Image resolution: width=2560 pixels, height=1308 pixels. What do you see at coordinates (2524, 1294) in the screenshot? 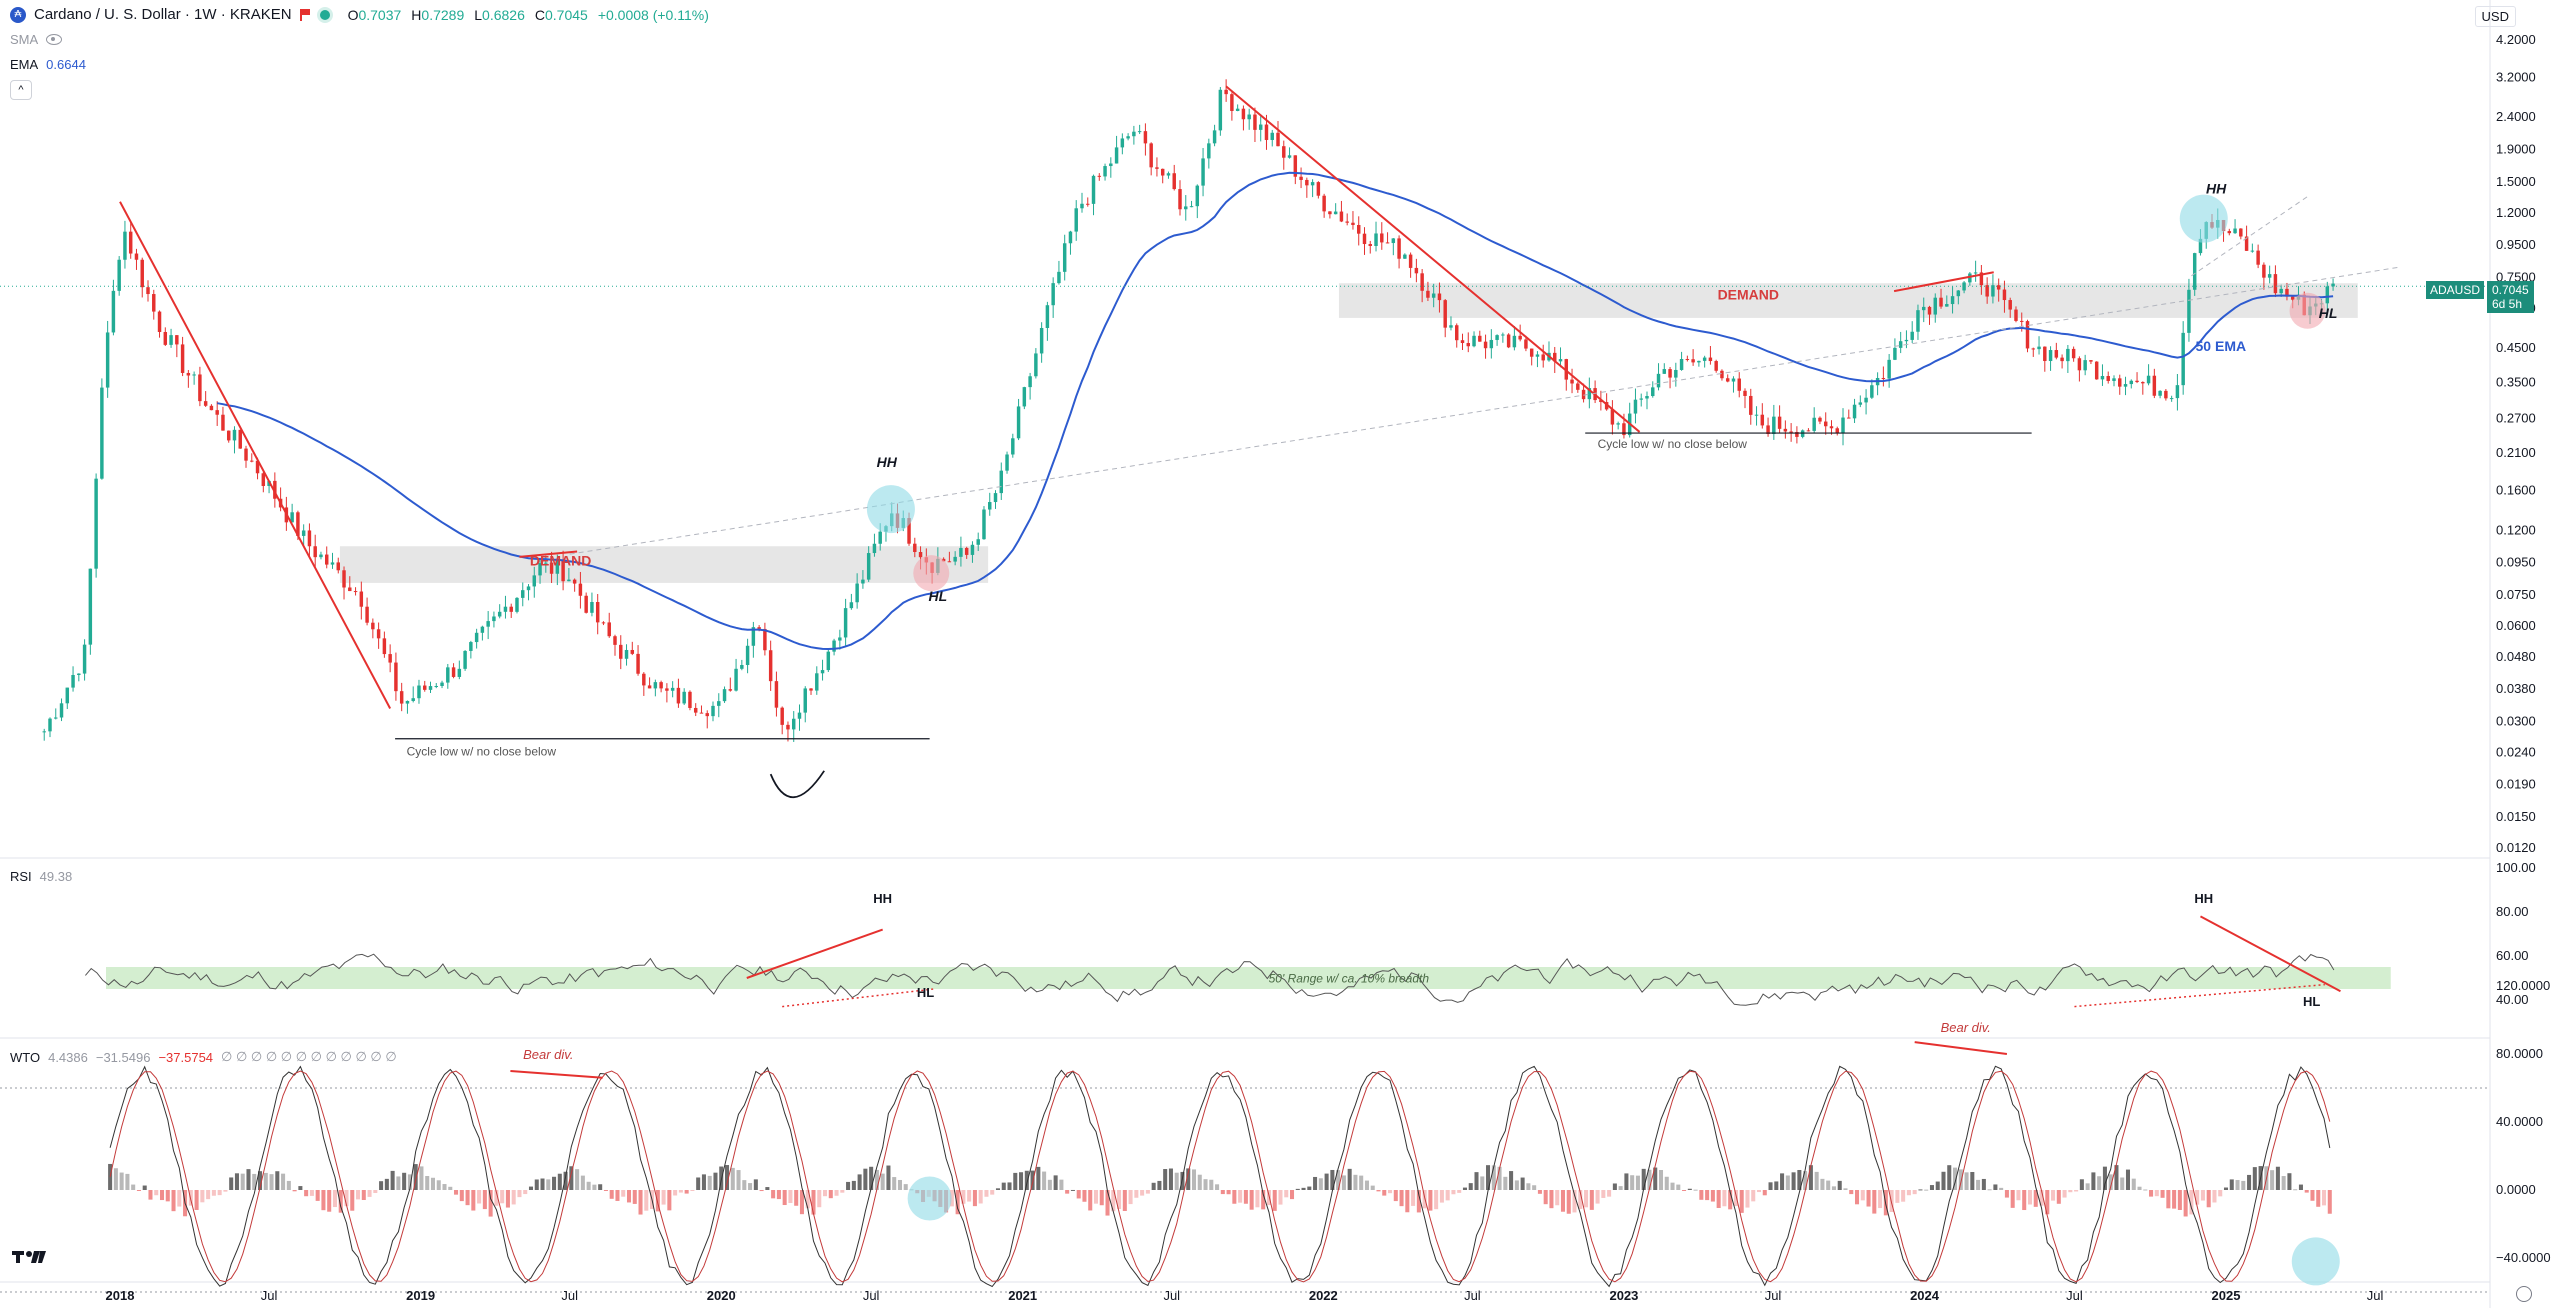
I see `settings-gear-icon` at bounding box center [2524, 1294].